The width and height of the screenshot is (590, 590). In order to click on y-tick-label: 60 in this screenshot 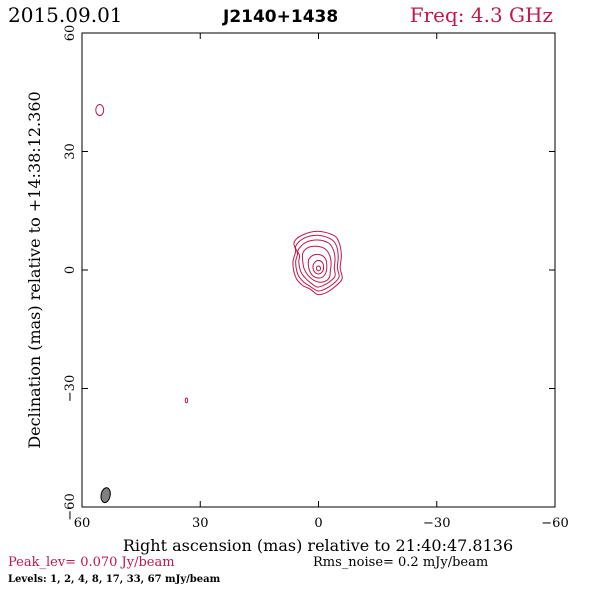, I will do `click(70, 33)`.